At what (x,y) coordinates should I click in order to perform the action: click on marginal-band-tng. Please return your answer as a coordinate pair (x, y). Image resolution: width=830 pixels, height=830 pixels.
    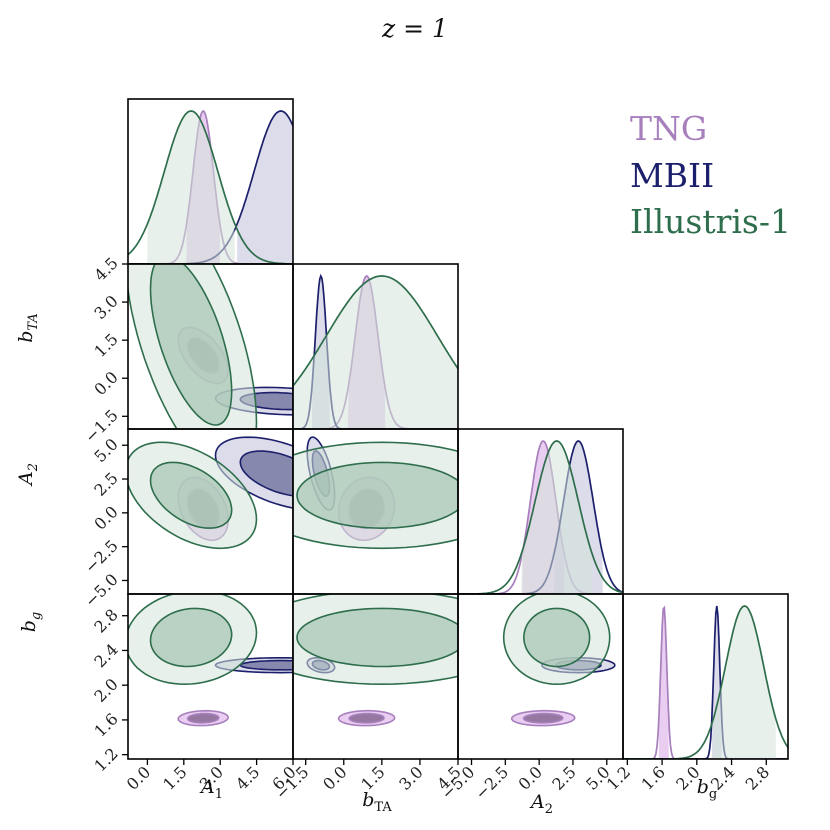
    Looking at the image, I should click on (663, 683).